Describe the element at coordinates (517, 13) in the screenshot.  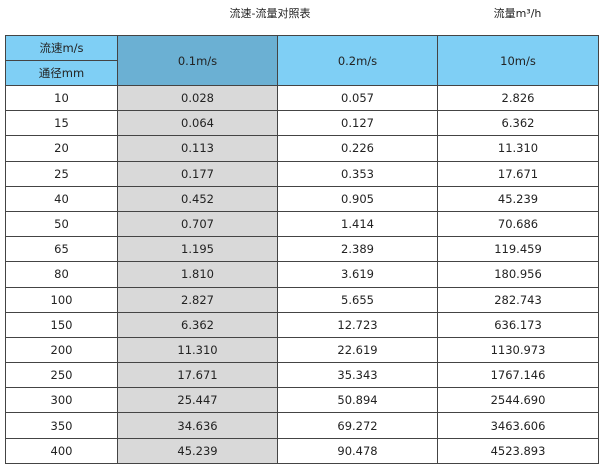
I see `unit-label: 流量m³/h` at that location.